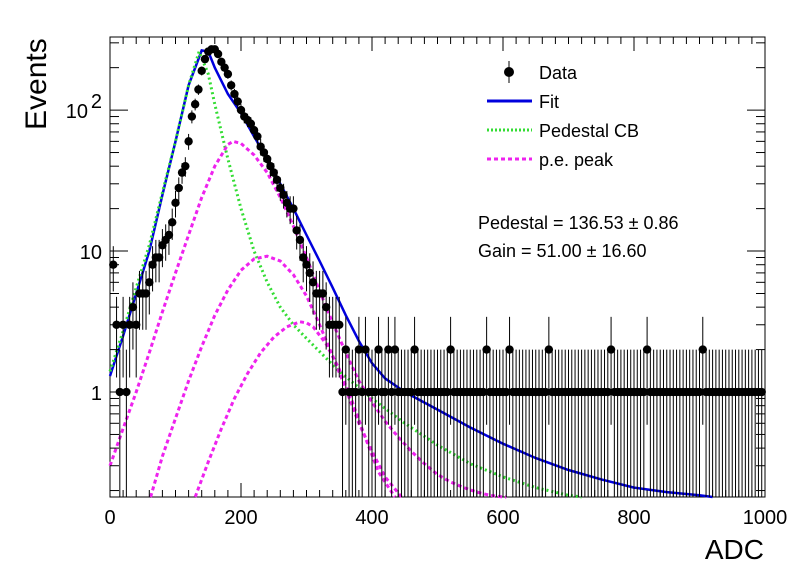  Describe the element at coordinates (502, 518) in the screenshot. I see `x-tick-label: 600` at that location.